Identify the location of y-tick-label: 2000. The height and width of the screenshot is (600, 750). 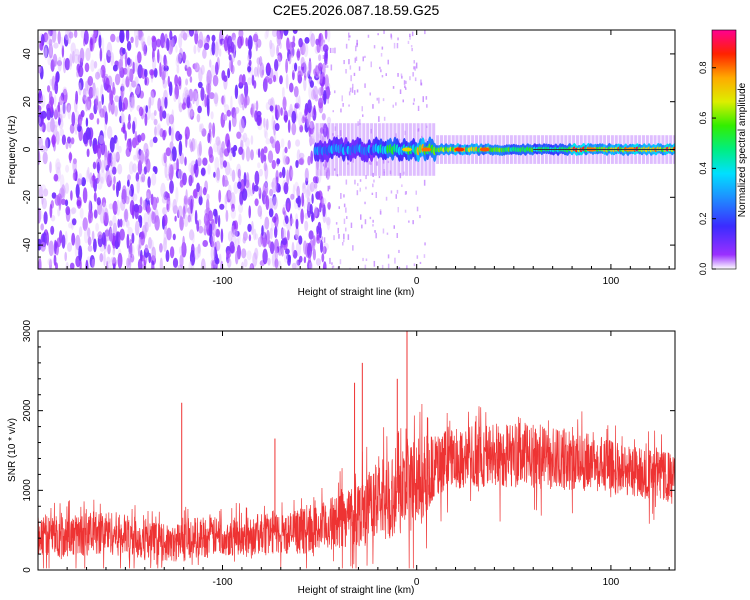
(27, 410).